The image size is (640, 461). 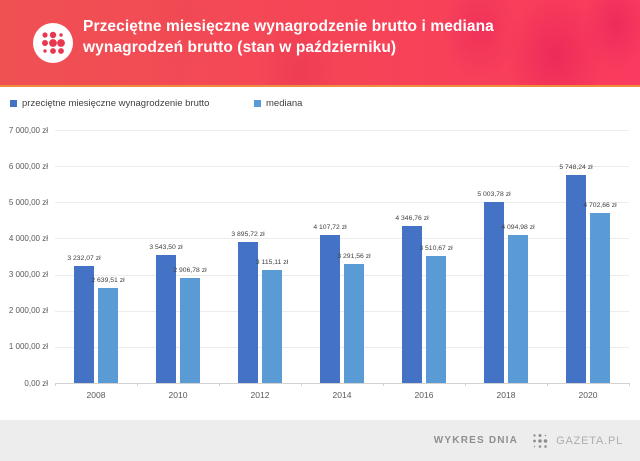 I want to click on bar-average-2018, so click(x=494, y=292).